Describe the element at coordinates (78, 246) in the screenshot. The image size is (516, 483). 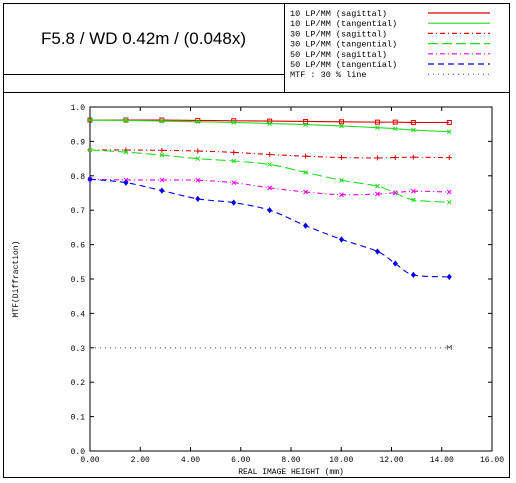
I see `y-tick-label: 0.6` at that location.